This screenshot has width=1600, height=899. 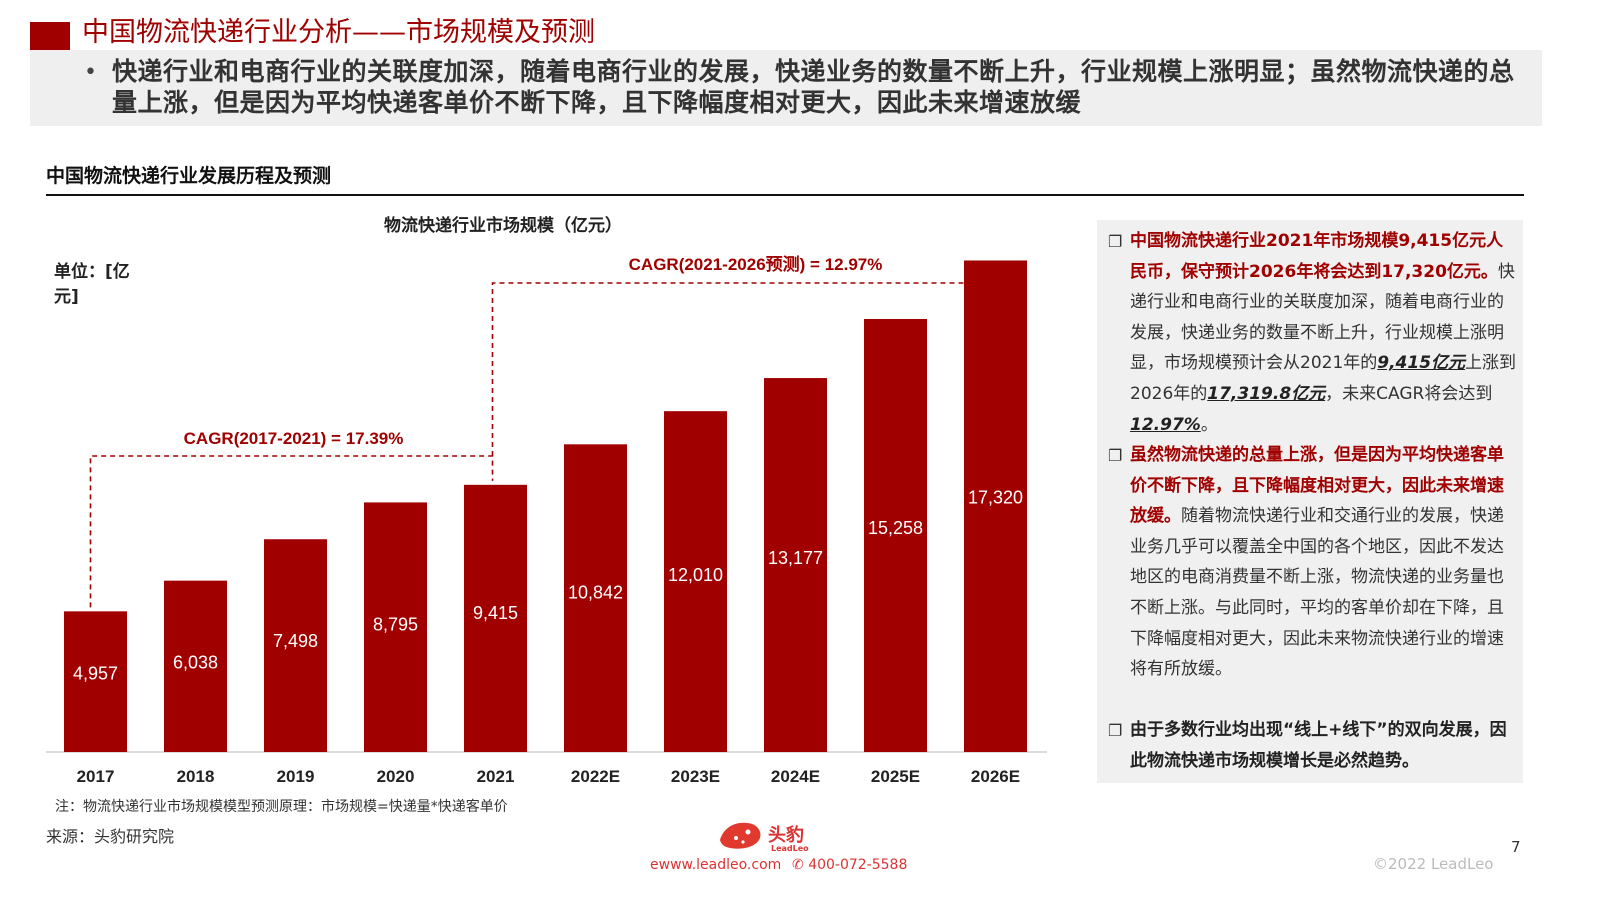 What do you see at coordinates (850, 865) in the screenshot?
I see `phone-number: ✆ 400-072-5588` at bounding box center [850, 865].